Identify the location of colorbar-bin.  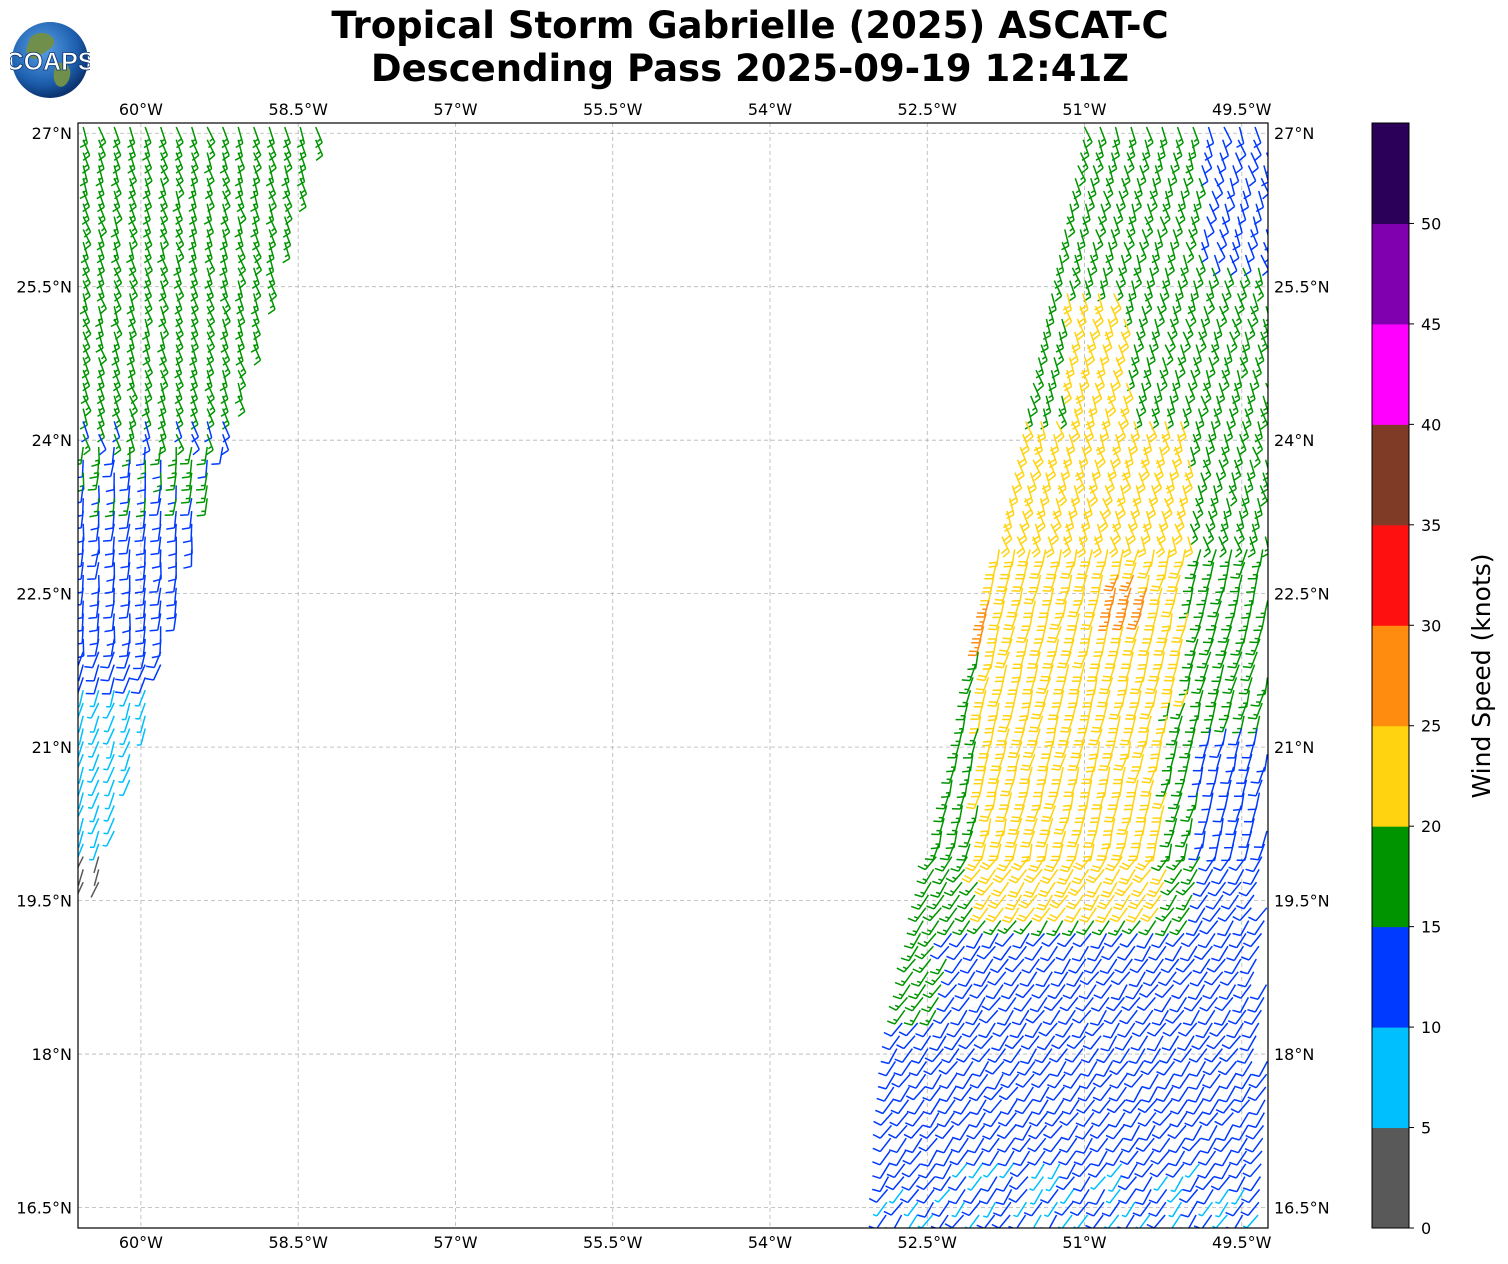
(1390, 173).